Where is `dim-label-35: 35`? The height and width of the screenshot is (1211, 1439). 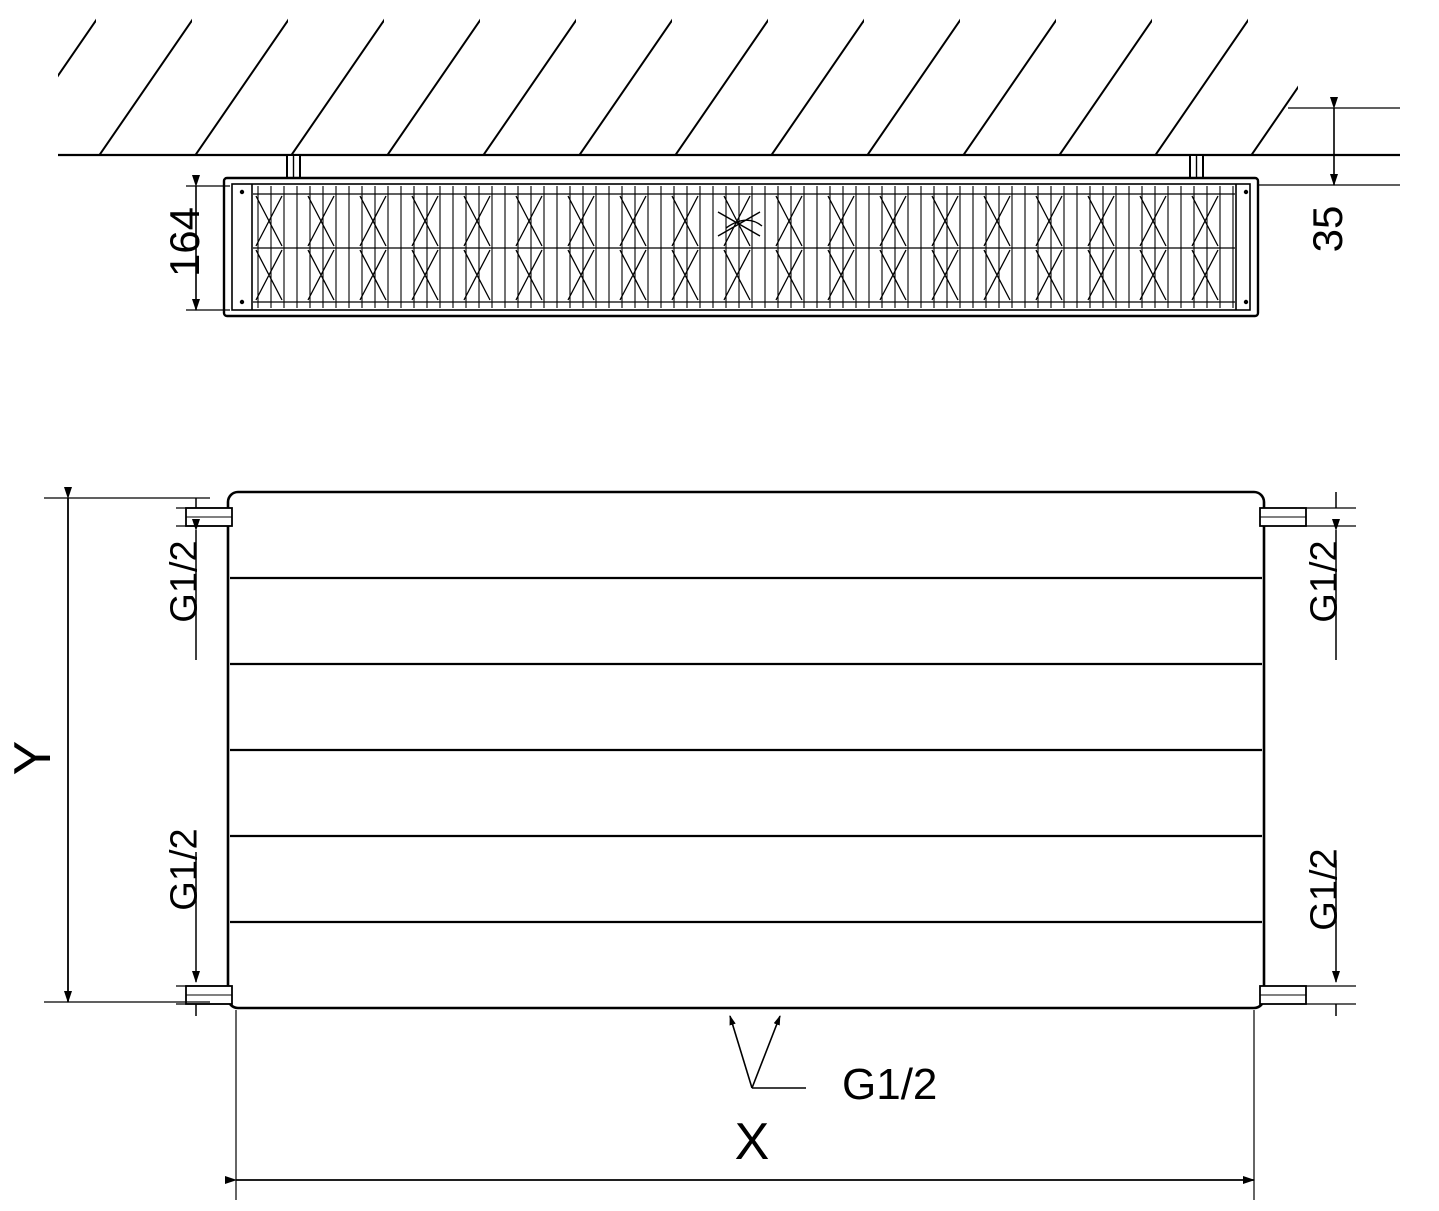 dim-label-35: 35 is located at coordinates (1327, 229).